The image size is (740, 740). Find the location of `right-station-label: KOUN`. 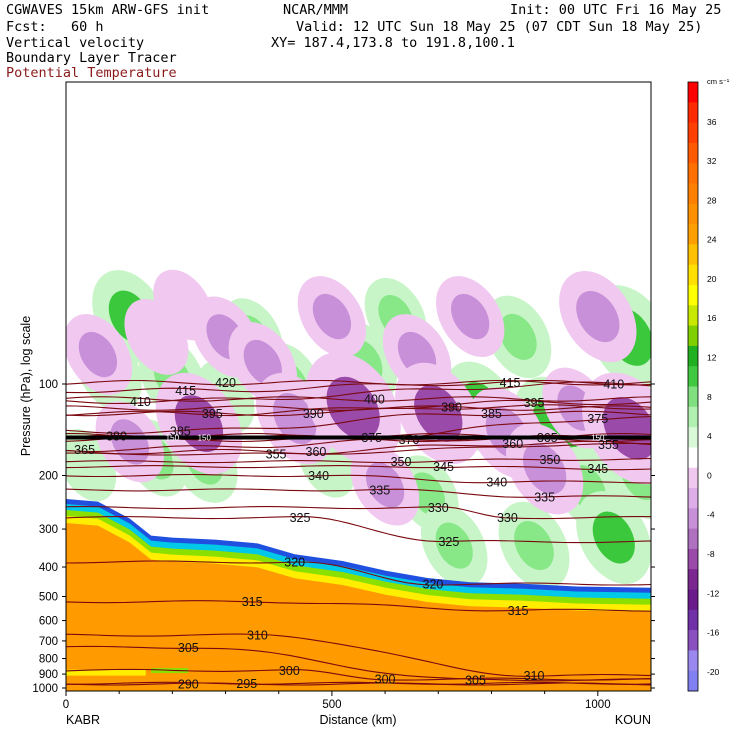

right-station-label: KOUN is located at coordinates (633, 720).